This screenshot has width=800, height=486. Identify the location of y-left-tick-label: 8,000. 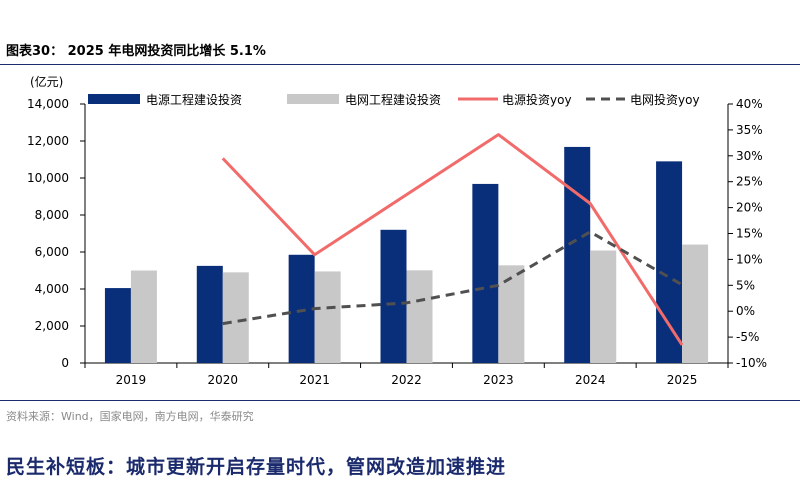
(52, 215).